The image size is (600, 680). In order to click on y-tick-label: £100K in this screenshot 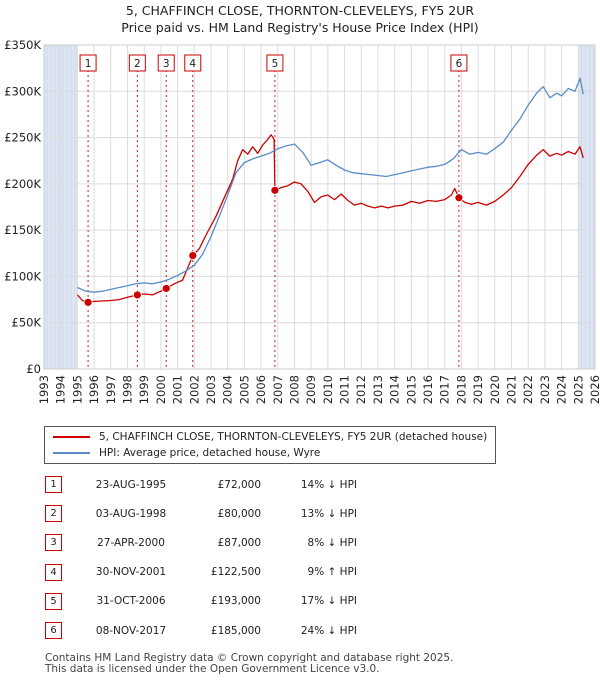, I will do `click(22, 276)`.